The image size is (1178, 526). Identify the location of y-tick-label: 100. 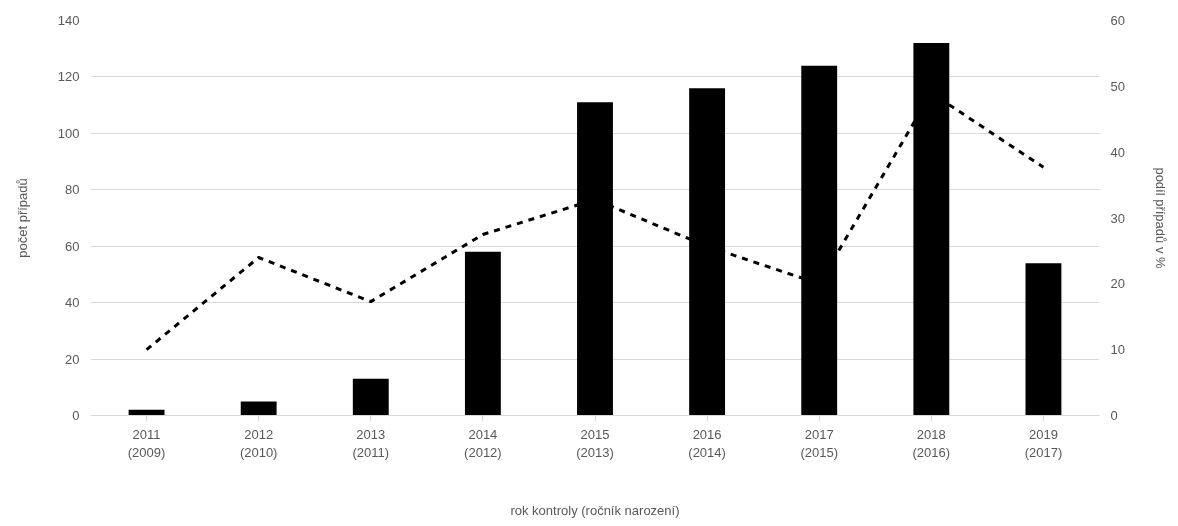
(68, 133).